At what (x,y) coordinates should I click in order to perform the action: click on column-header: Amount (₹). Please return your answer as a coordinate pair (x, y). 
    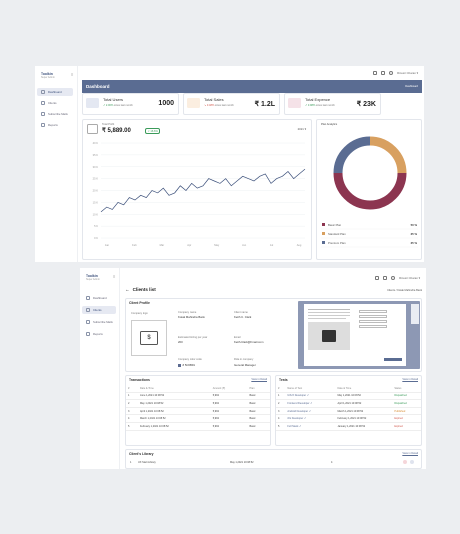
    Looking at the image, I should click on (229, 389).